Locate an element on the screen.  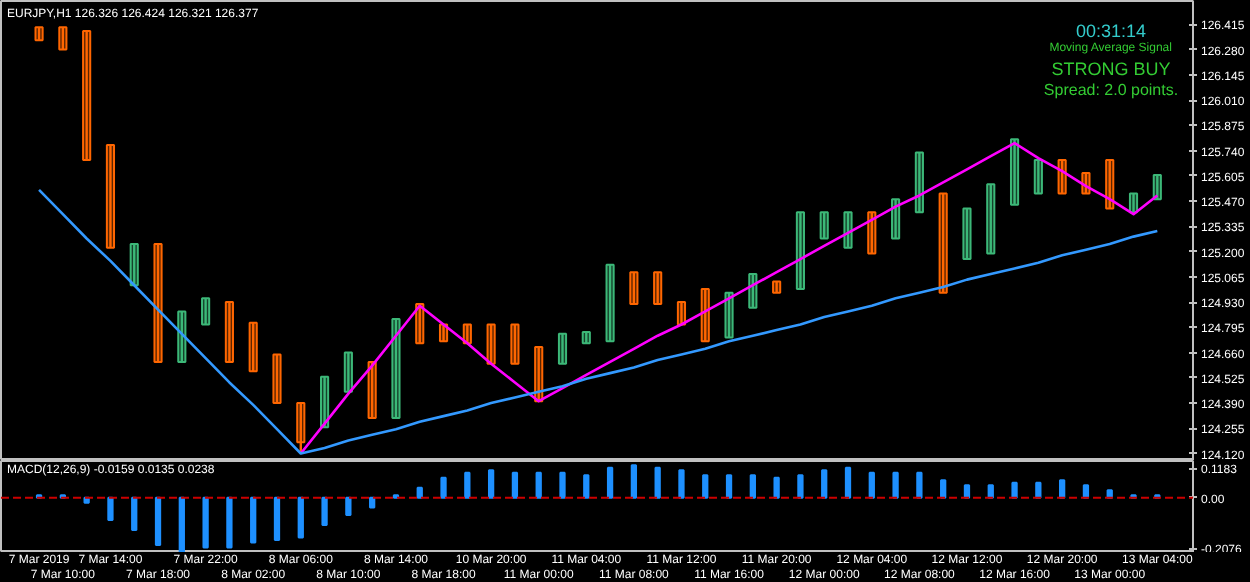
annotation: STRONG BUY is located at coordinates (1111, 69).